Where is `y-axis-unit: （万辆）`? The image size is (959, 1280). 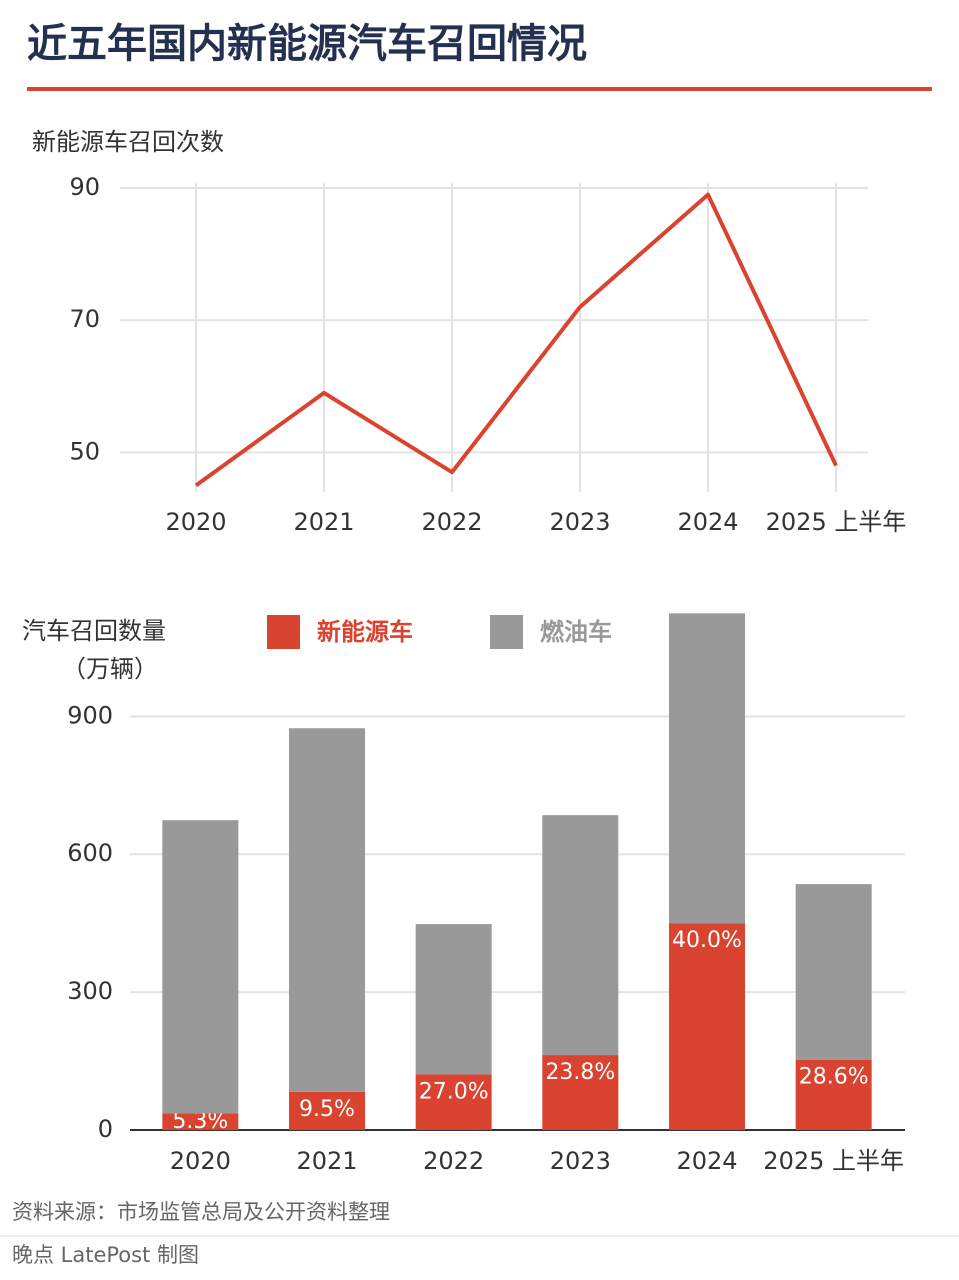
y-axis-unit: （万辆） is located at coordinates (110, 669).